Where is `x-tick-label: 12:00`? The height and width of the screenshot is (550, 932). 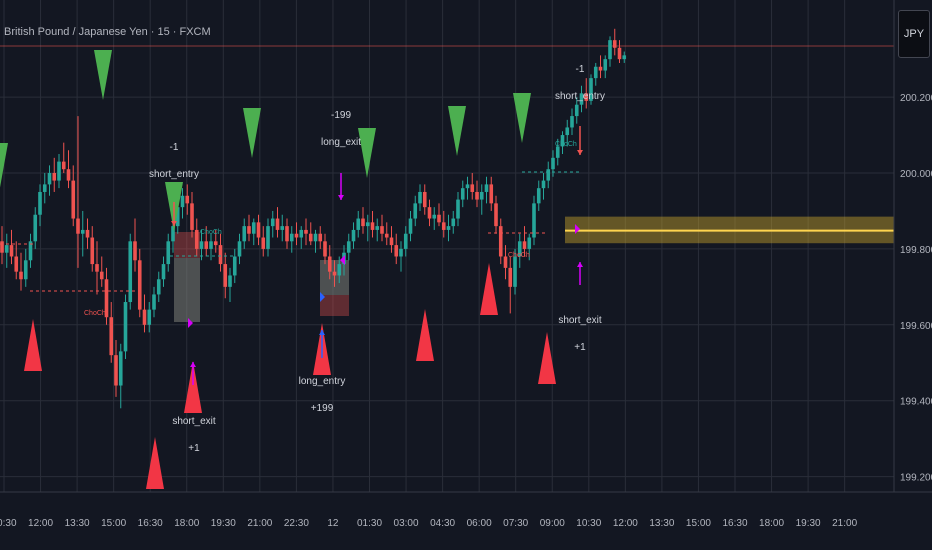 x-tick-label: 12:00 is located at coordinates (40, 523).